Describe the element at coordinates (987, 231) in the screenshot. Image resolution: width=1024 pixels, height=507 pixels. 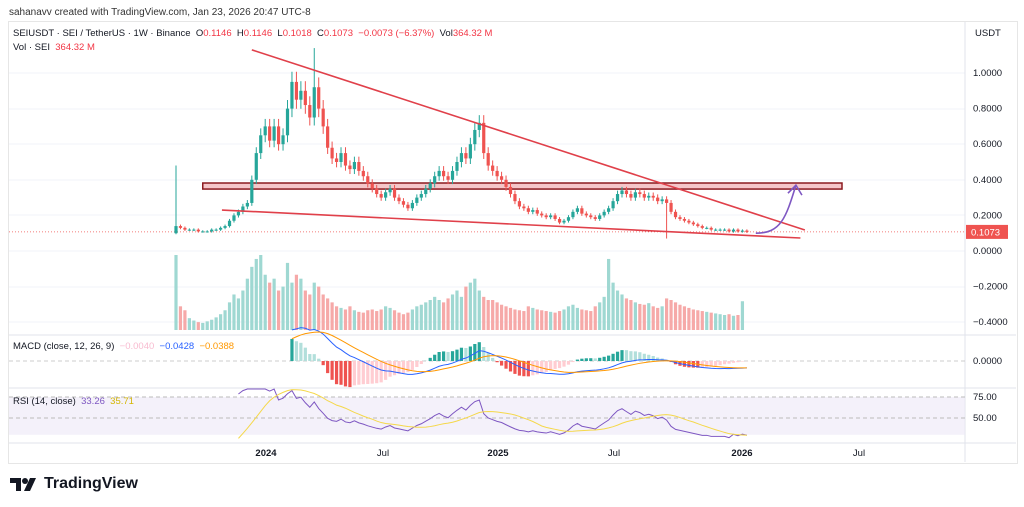
I see `last-price-badge` at that location.